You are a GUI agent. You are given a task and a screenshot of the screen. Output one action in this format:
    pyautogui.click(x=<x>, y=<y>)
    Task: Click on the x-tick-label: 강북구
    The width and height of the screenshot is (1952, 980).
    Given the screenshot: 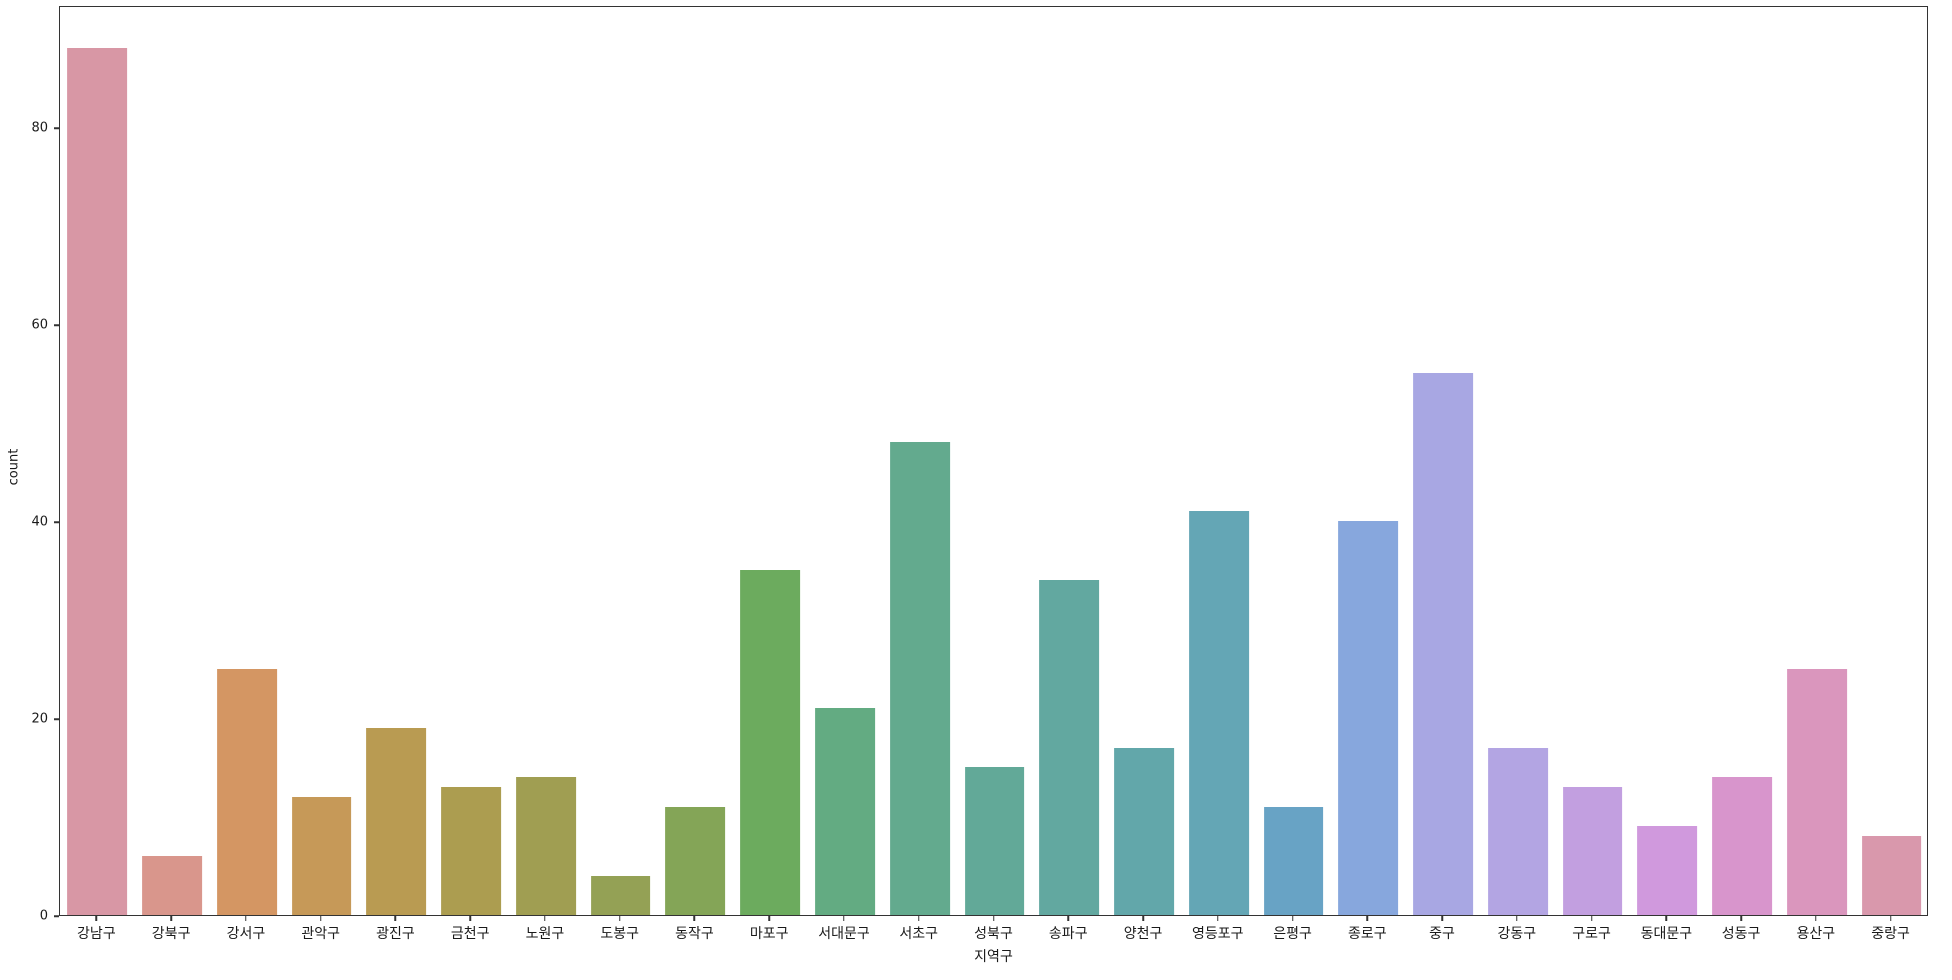 What is the action you would take?
    pyautogui.click(x=171, y=934)
    